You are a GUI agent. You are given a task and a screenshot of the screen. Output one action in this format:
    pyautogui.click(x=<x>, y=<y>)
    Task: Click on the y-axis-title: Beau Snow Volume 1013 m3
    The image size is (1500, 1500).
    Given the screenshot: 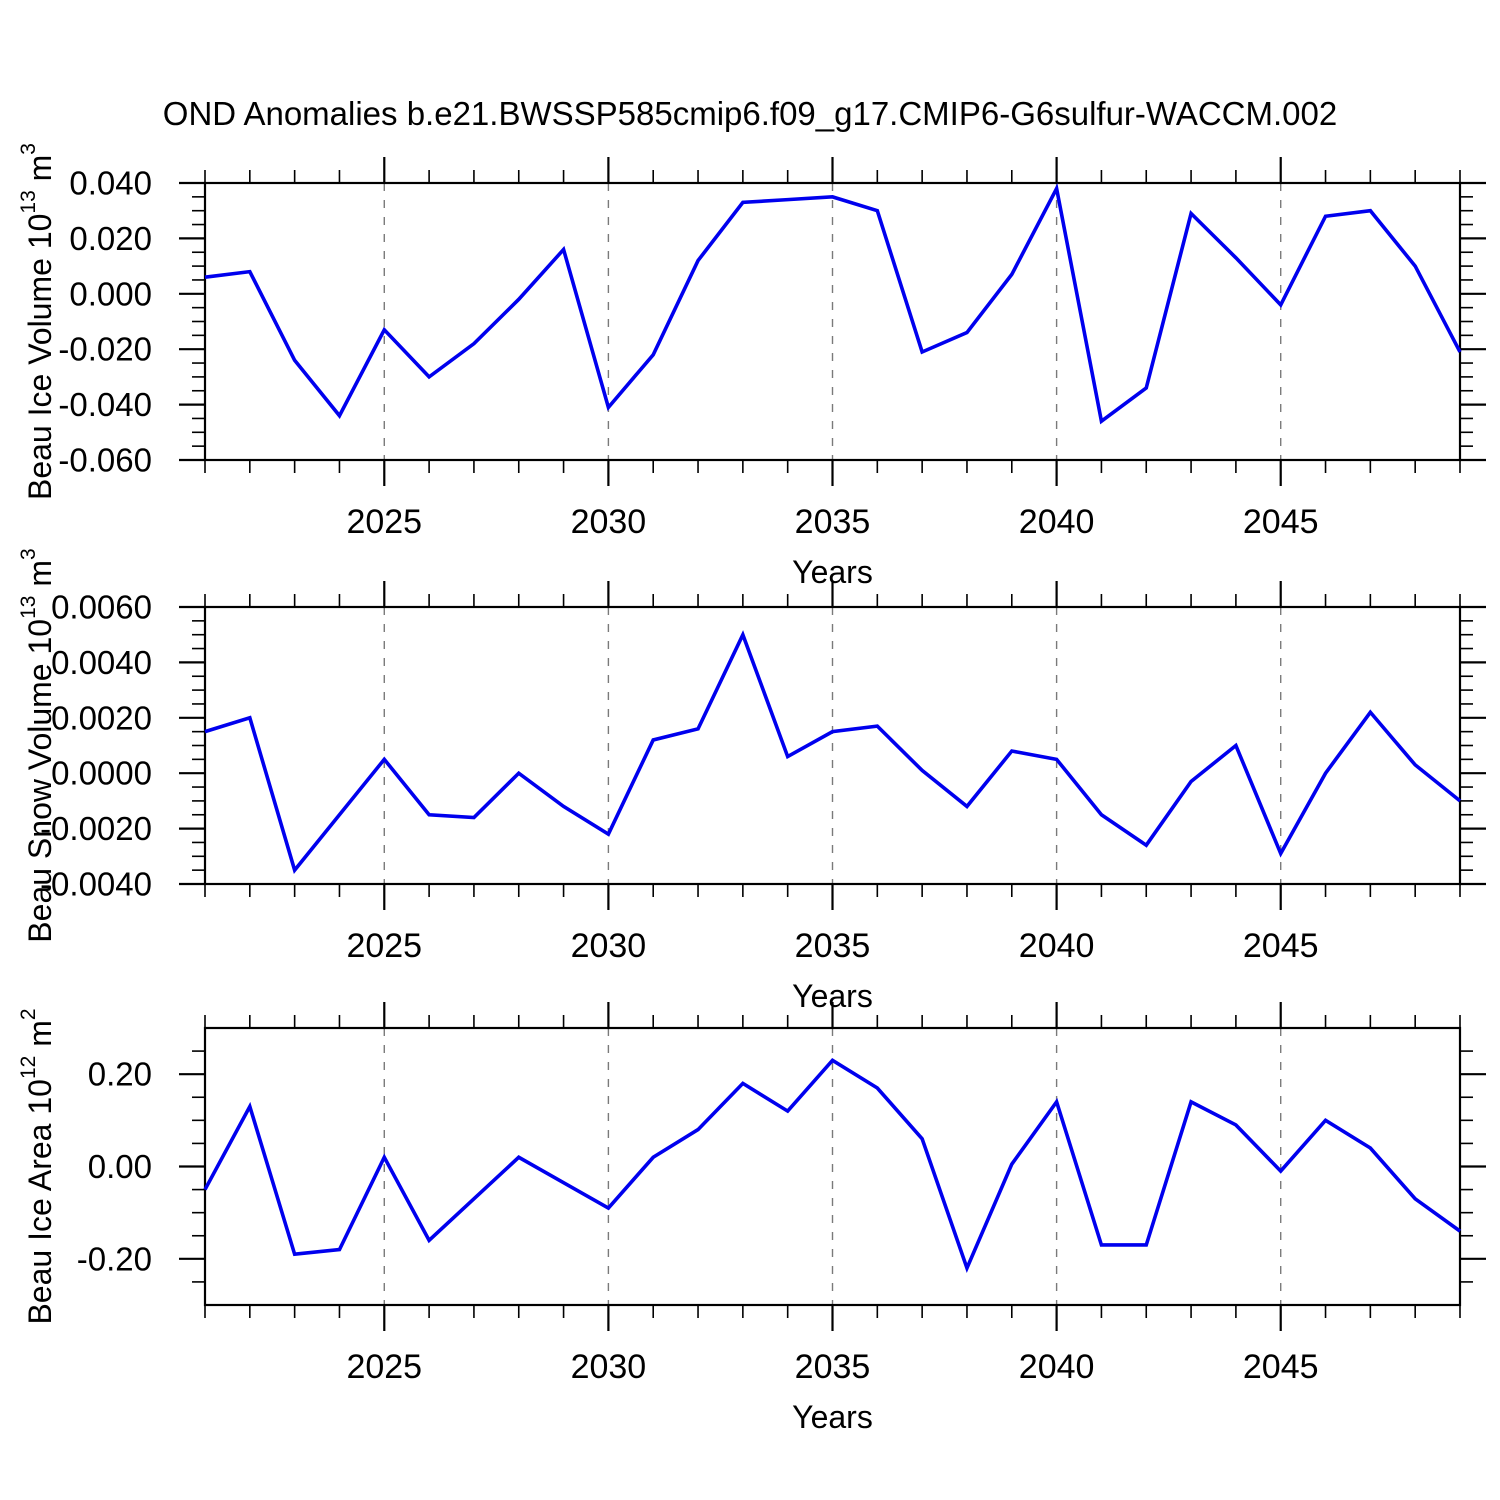 What is the action you would take?
    pyautogui.click(x=38, y=745)
    